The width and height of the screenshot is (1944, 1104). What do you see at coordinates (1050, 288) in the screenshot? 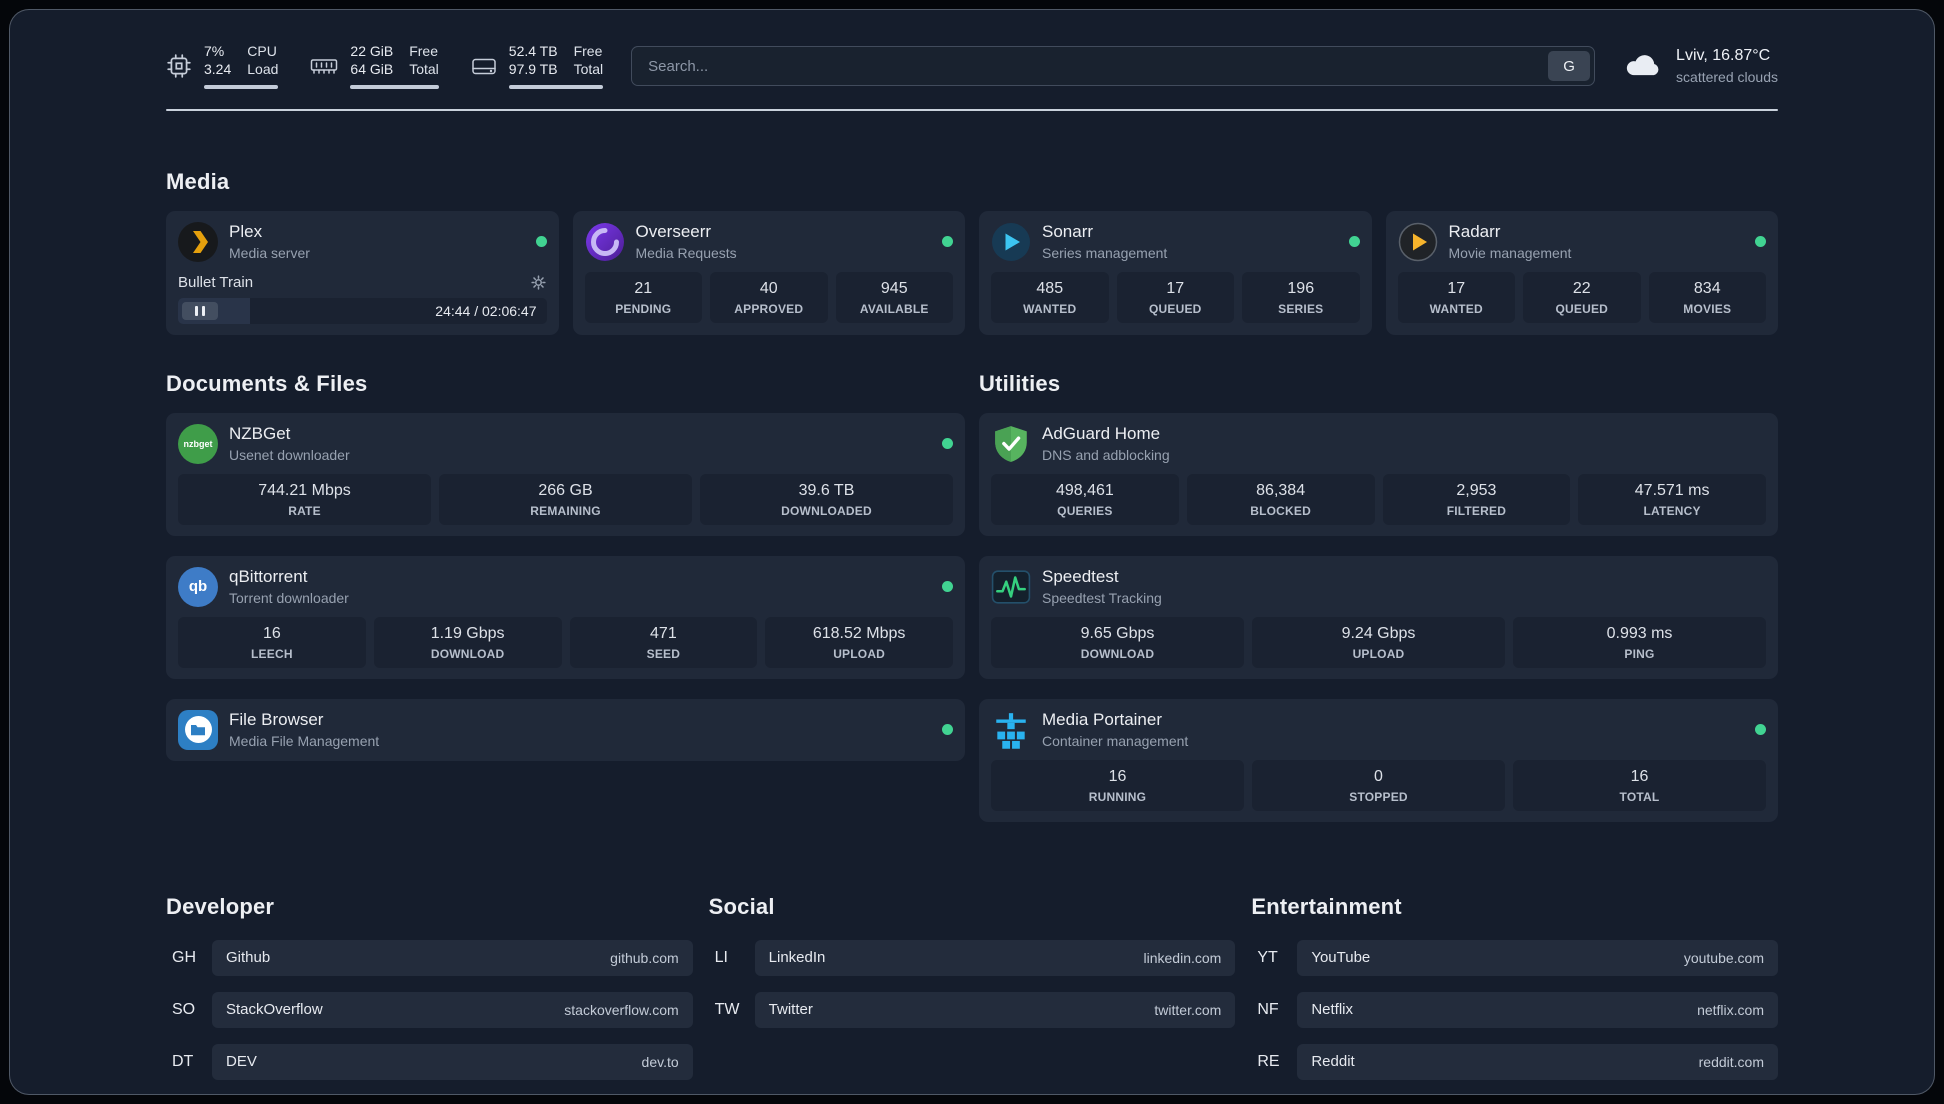
I see `stat-value: 485` at bounding box center [1050, 288].